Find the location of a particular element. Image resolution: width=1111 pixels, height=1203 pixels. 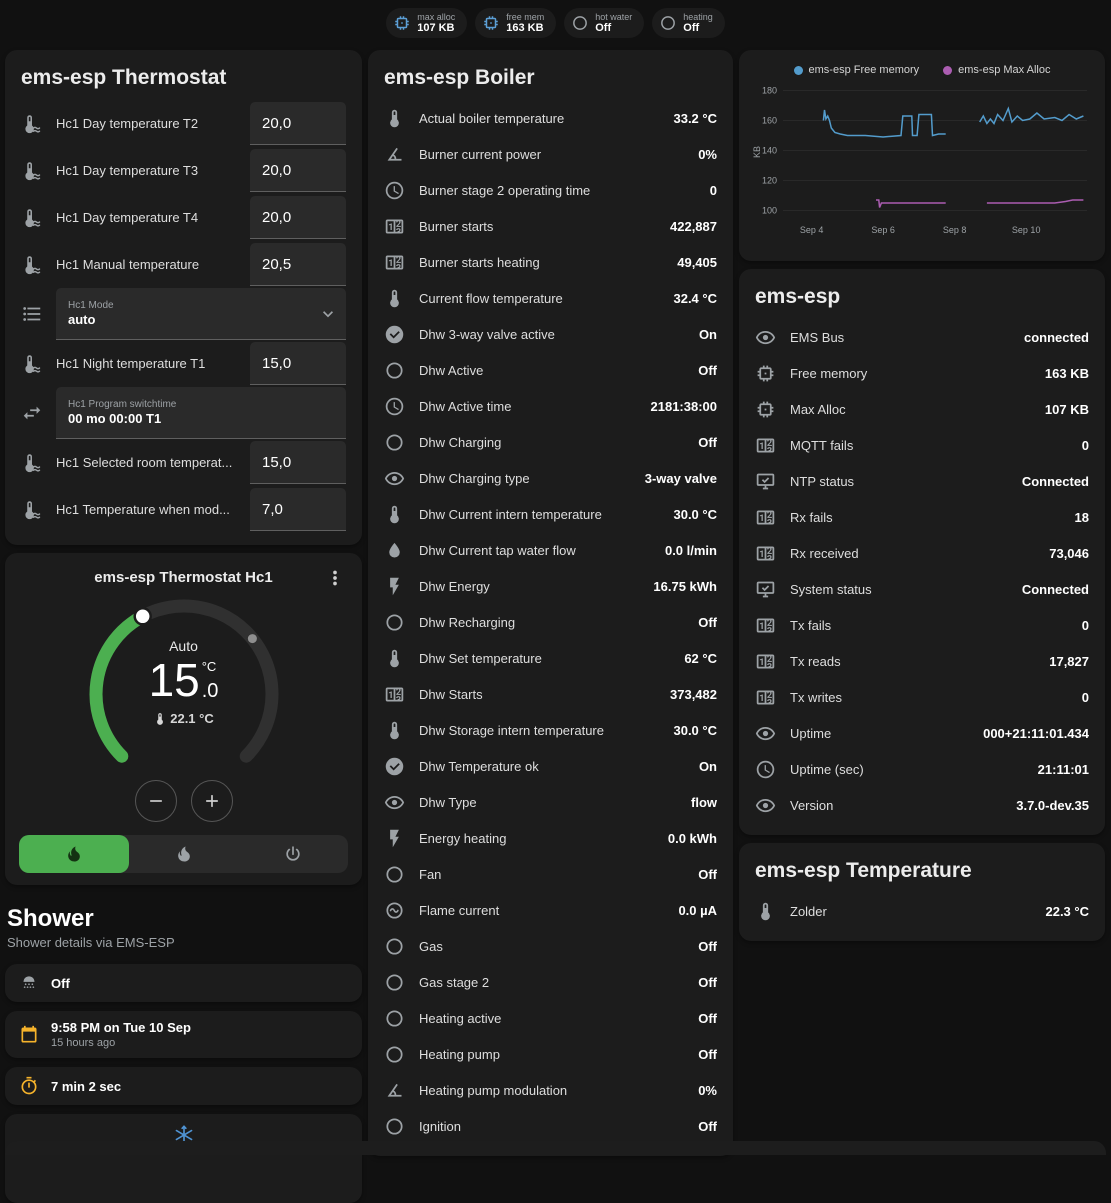

entity-row: NTP status Connected is located at coordinates (922, 481).